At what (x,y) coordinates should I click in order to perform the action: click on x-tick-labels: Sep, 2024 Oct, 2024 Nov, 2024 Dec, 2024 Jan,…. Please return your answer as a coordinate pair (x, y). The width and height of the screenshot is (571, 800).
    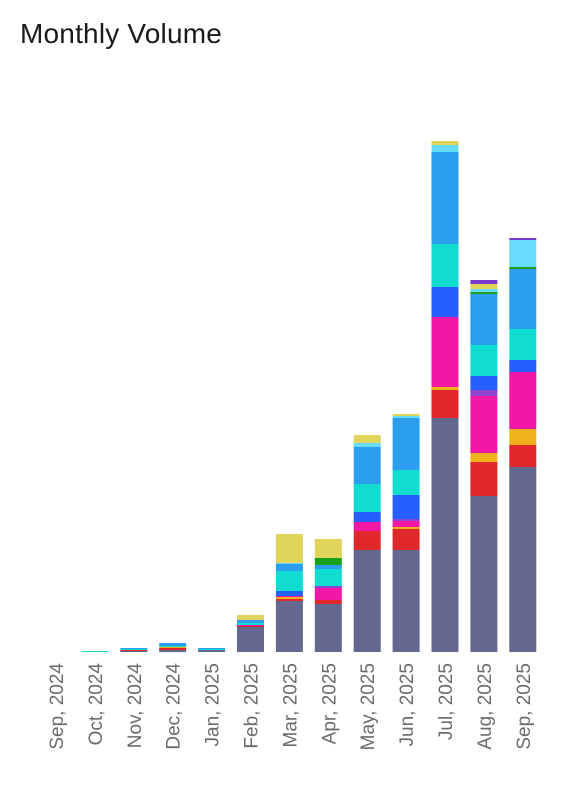
    Looking at the image, I should click on (291, 707).